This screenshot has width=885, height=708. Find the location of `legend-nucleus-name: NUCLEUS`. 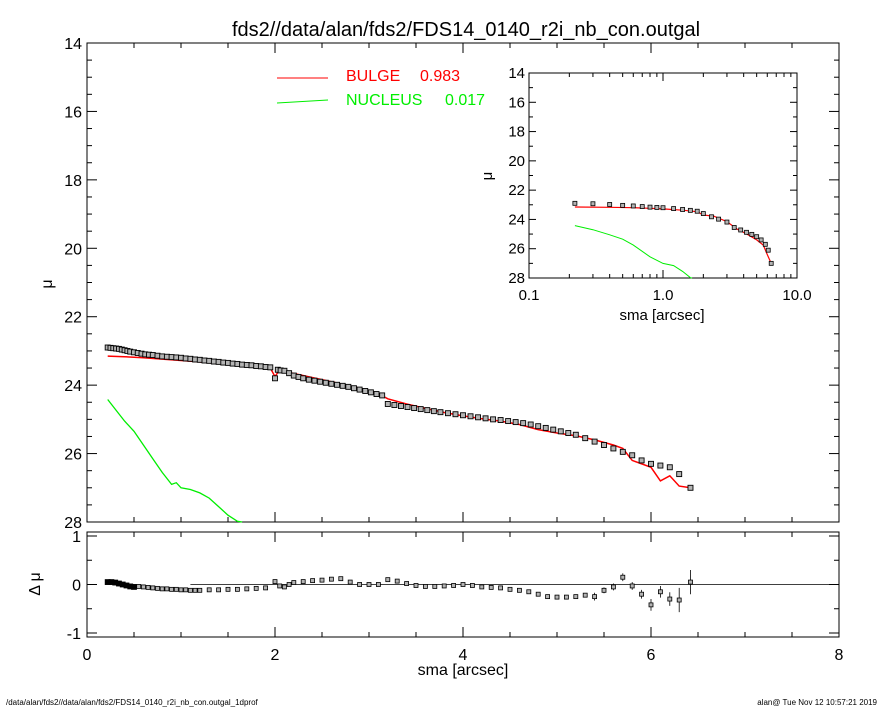

legend-nucleus-name: NUCLEUS is located at coordinates (384, 100).